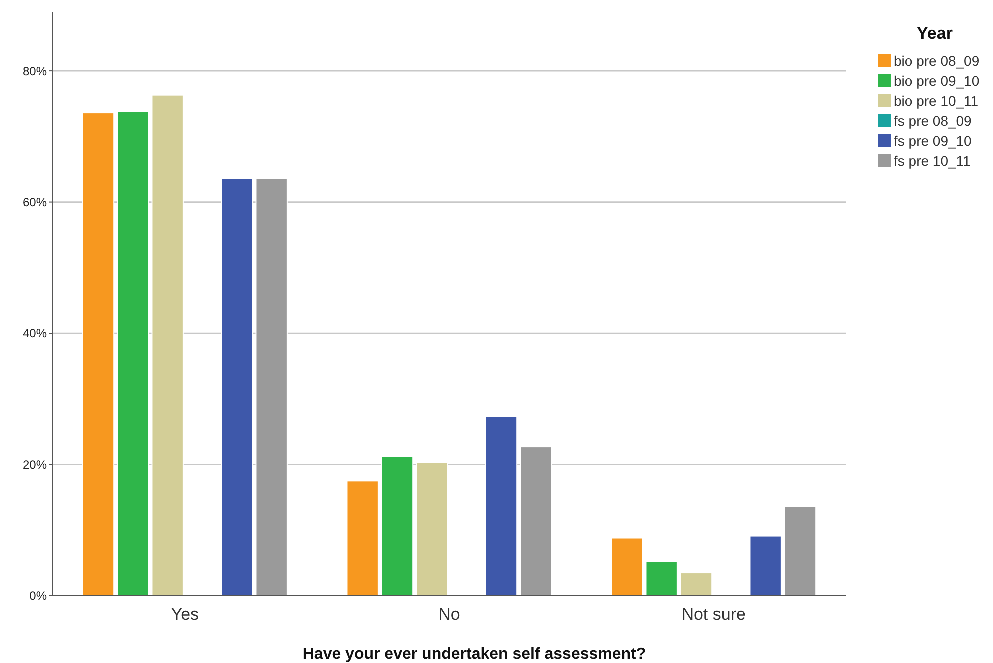 The image size is (993, 663). Describe the element at coordinates (936, 100) in the screenshot. I see `legend-label: bio pre 10_11` at that location.